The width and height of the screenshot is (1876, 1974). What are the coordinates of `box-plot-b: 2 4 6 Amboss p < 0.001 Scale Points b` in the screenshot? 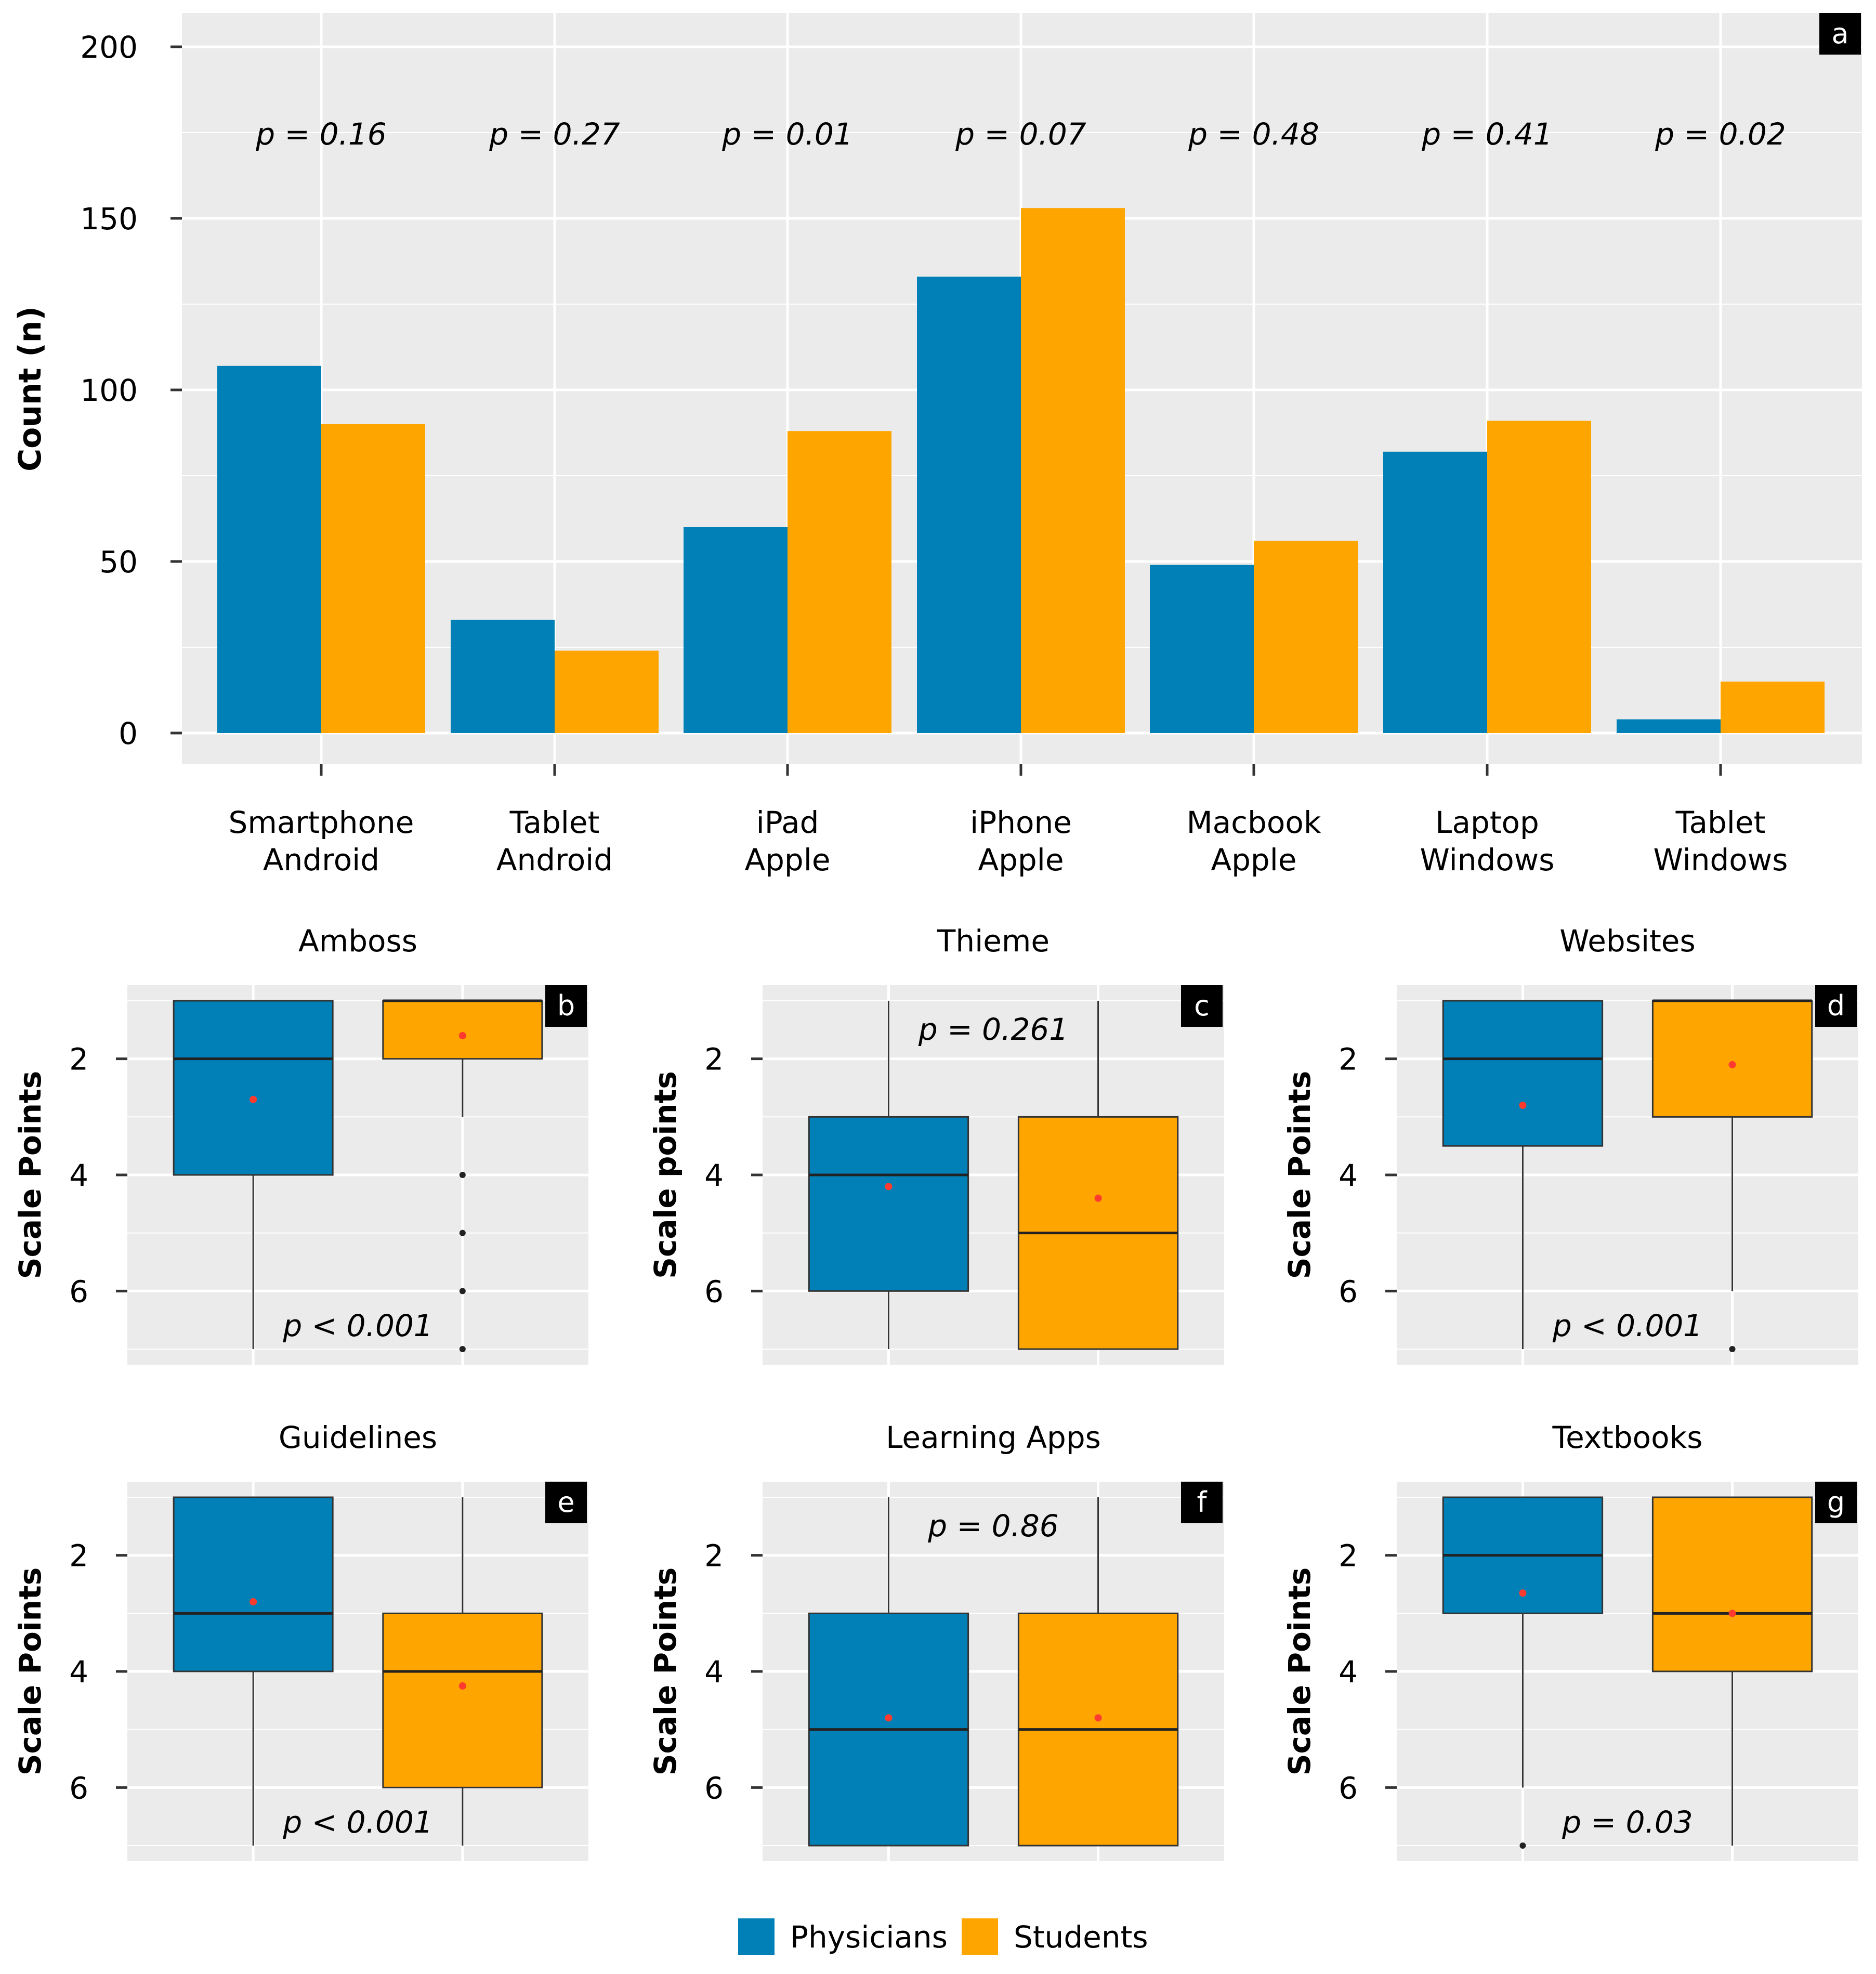 It's located at (300, 1144).